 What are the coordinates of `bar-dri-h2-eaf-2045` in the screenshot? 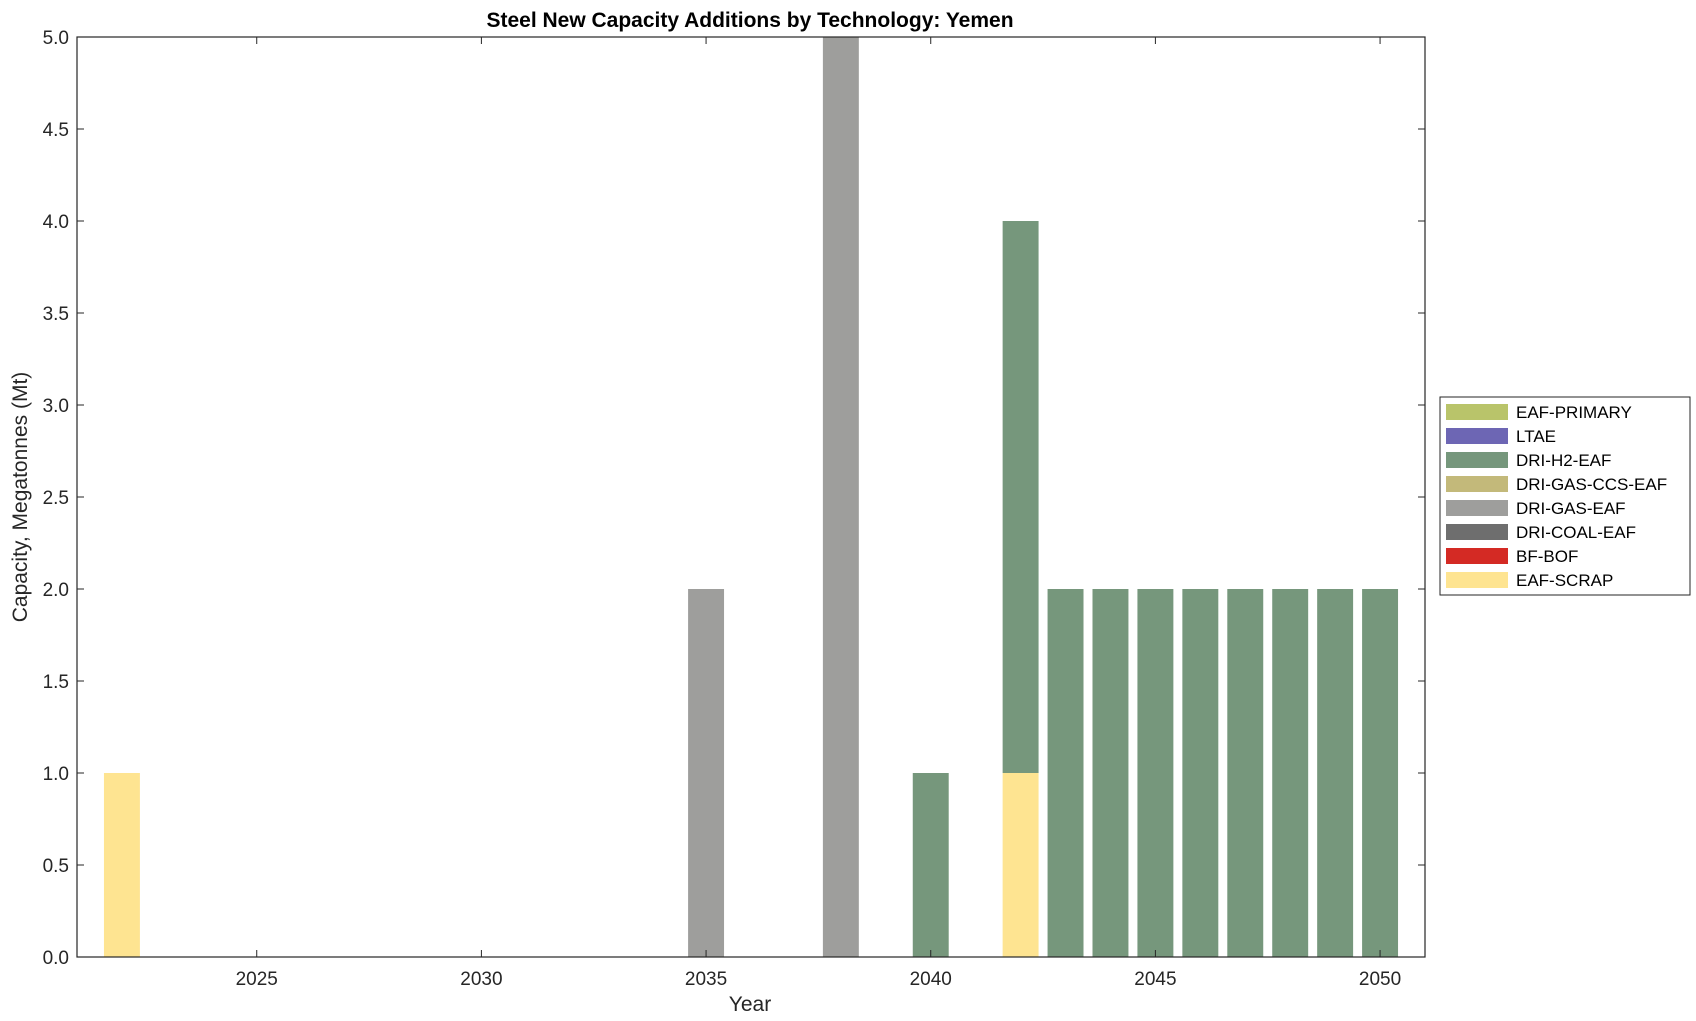 It's located at (1155, 773).